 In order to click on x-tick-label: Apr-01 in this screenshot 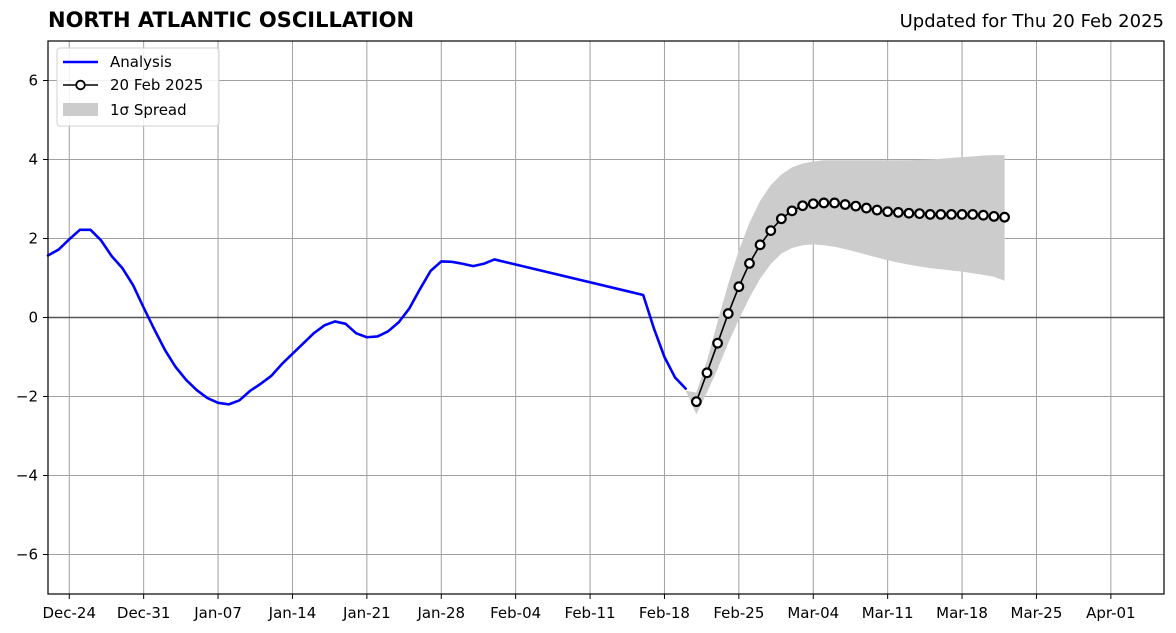, I will do `click(1111, 613)`.